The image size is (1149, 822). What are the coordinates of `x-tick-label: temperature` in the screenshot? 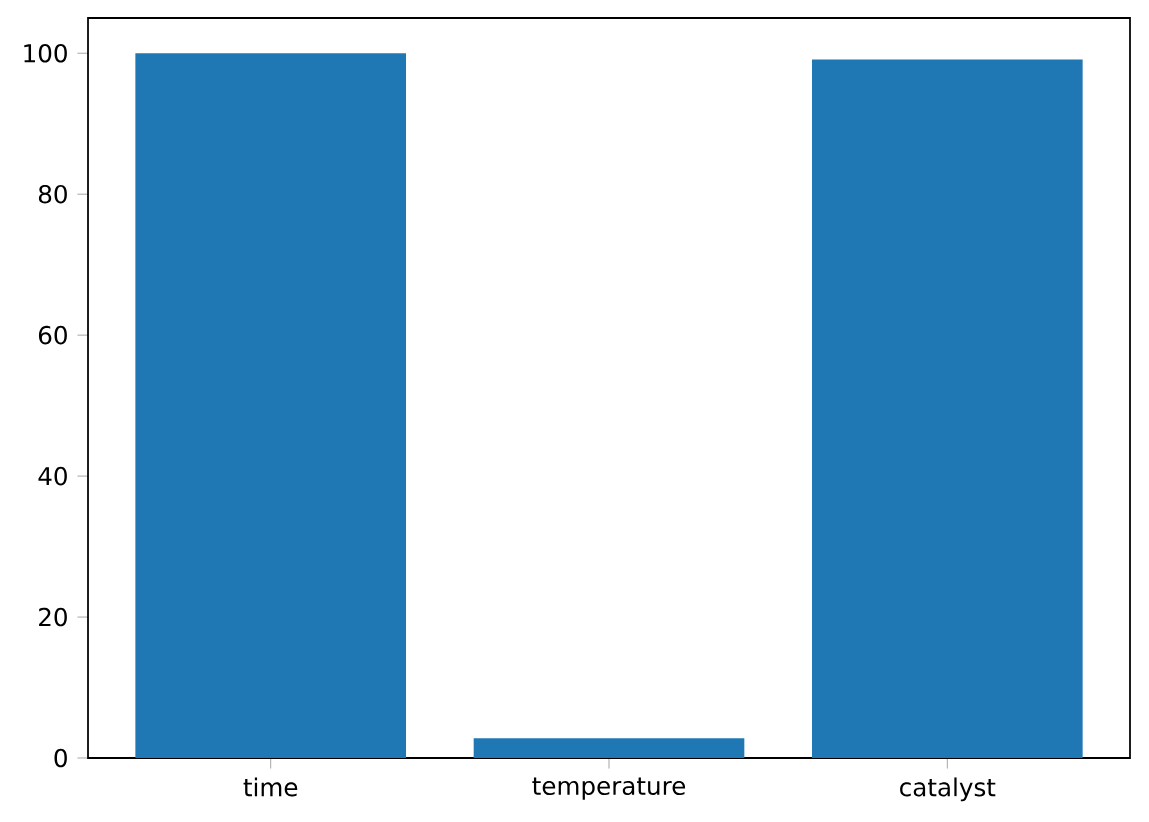 It's located at (609, 788).